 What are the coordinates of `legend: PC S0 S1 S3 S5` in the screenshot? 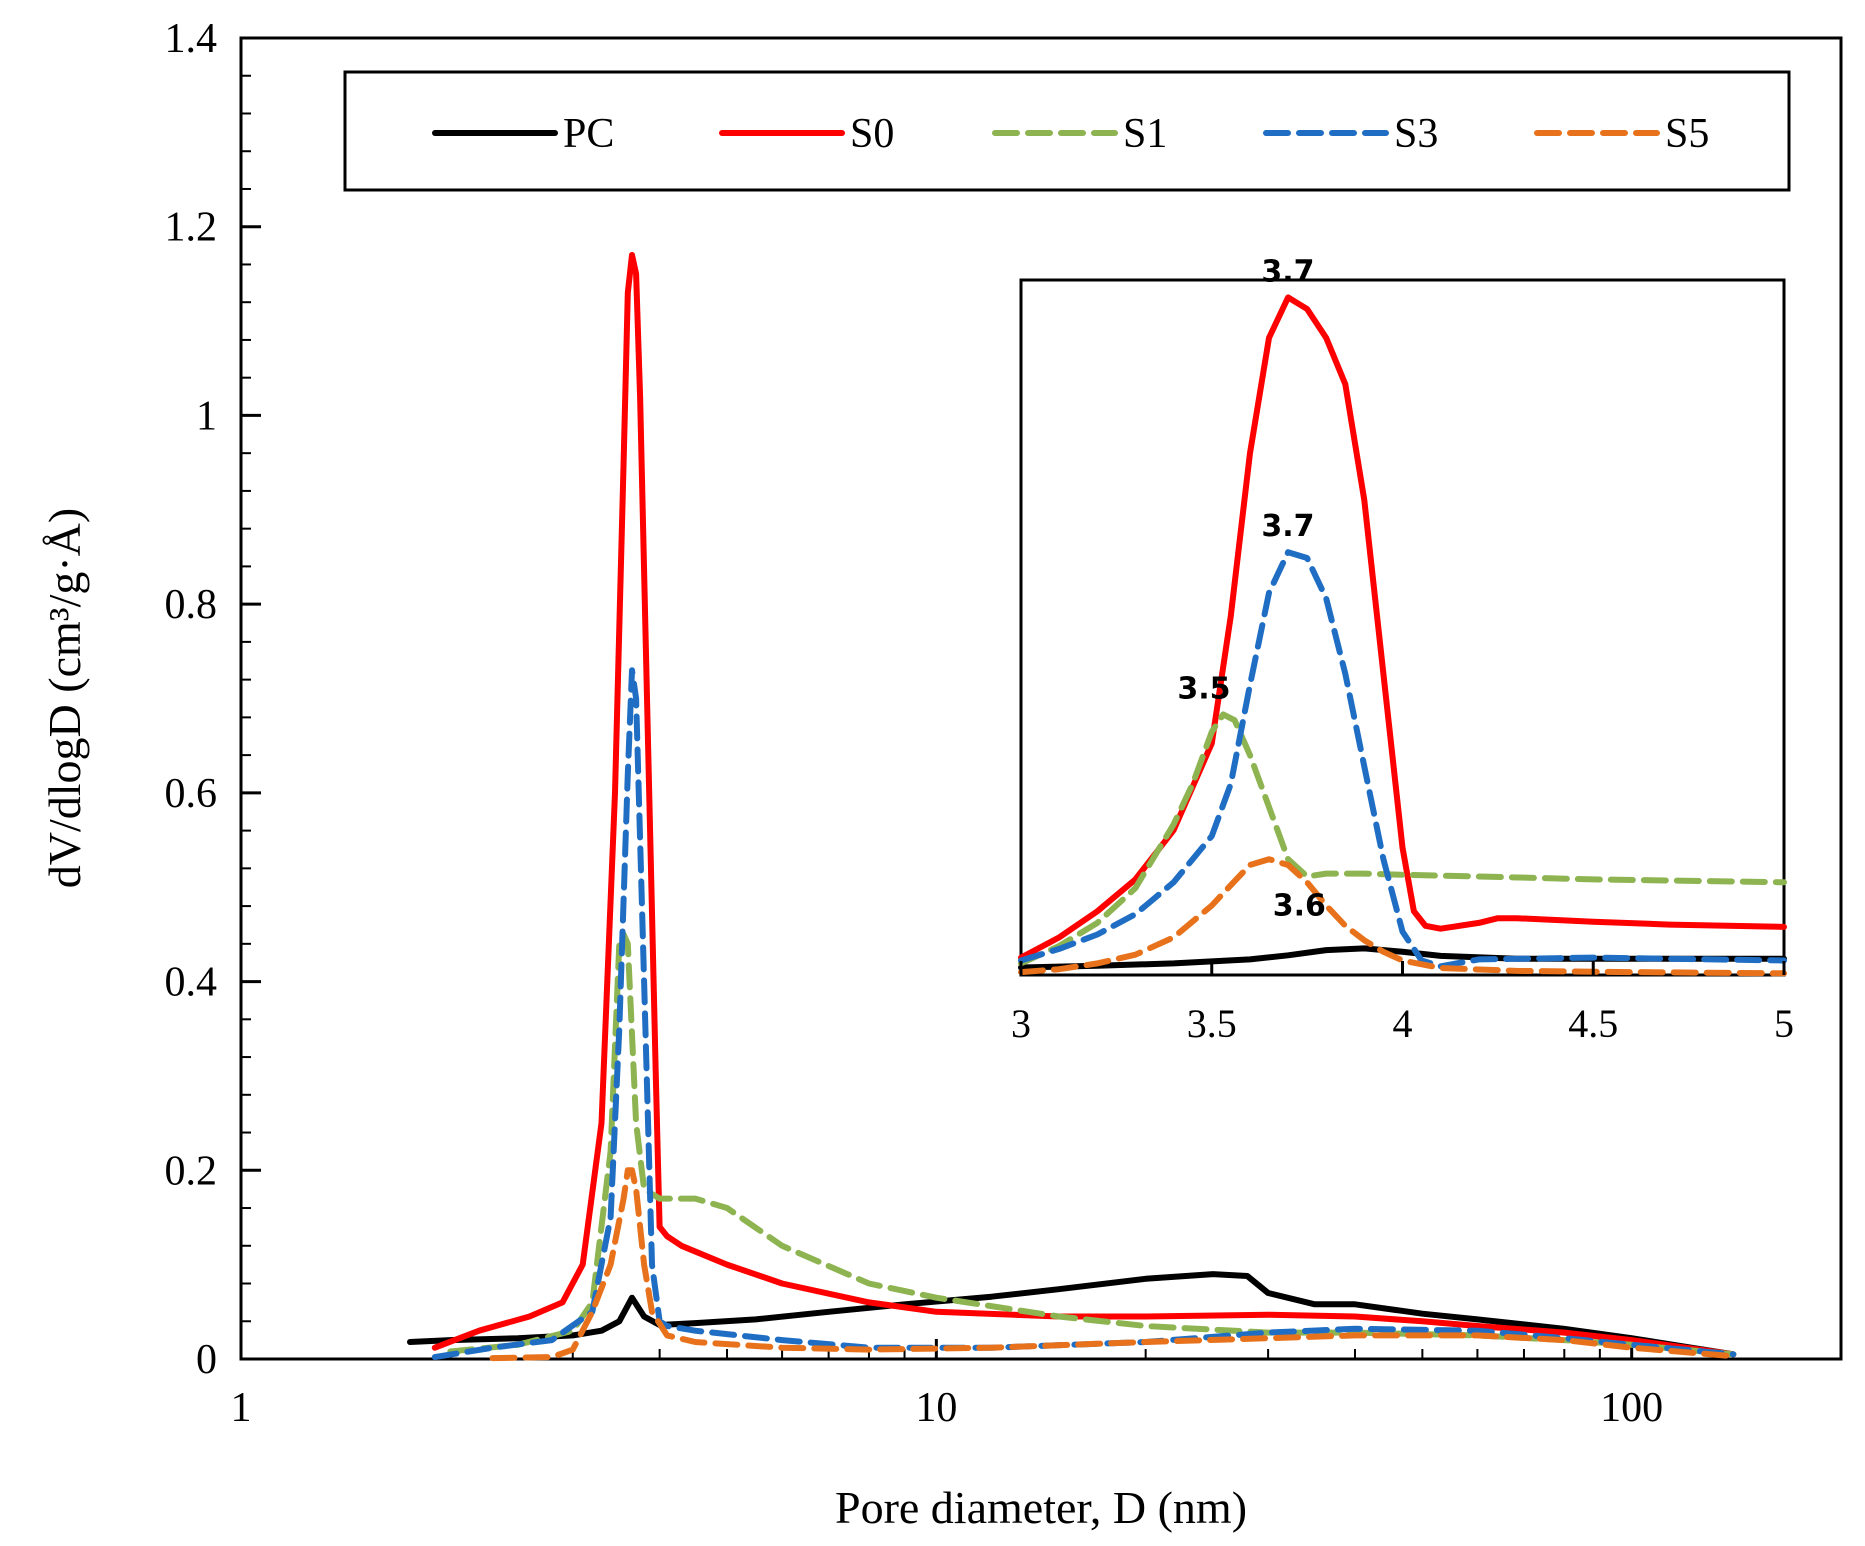 It's located at (1067, 131).